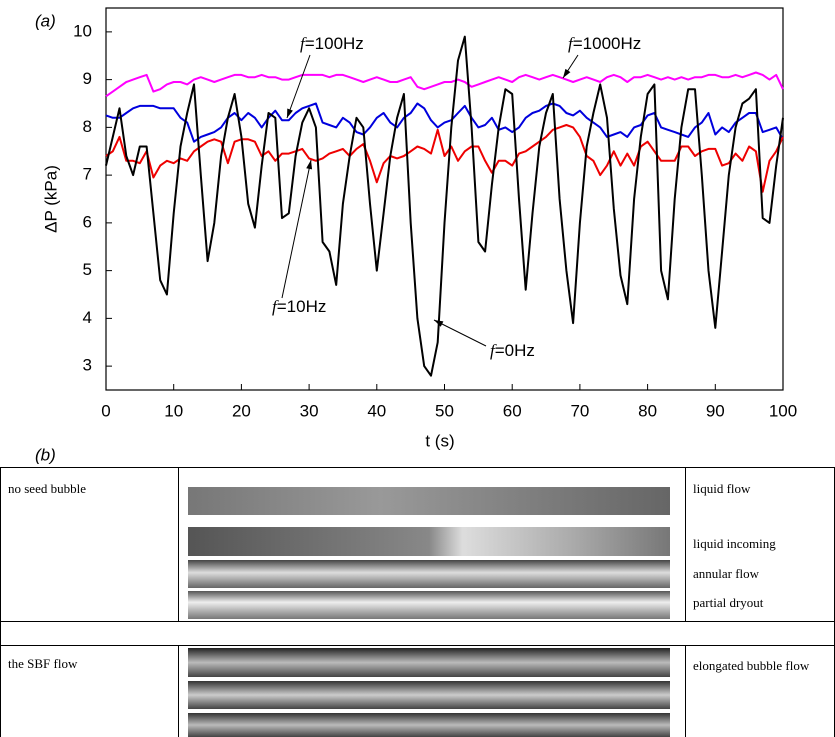 This screenshot has height=737, width=835. What do you see at coordinates (45, 20) in the screenshot?
I see `panel-label: (a)` at bounding box center [45, 20].